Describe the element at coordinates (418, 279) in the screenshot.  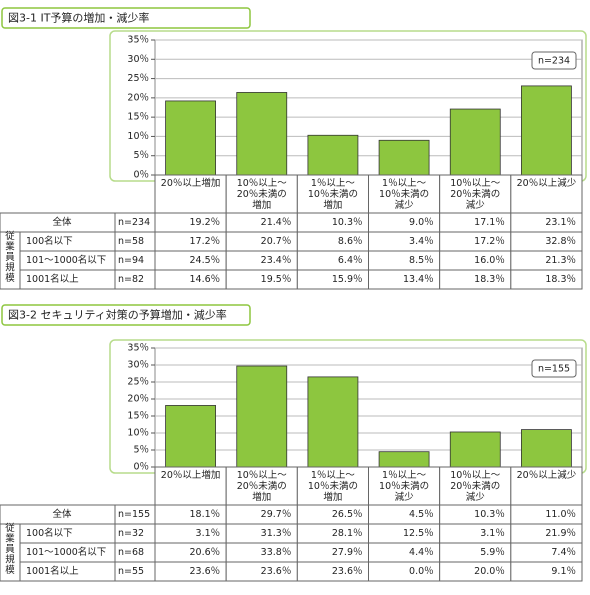
I see `value-label: 13.4％` at that location.